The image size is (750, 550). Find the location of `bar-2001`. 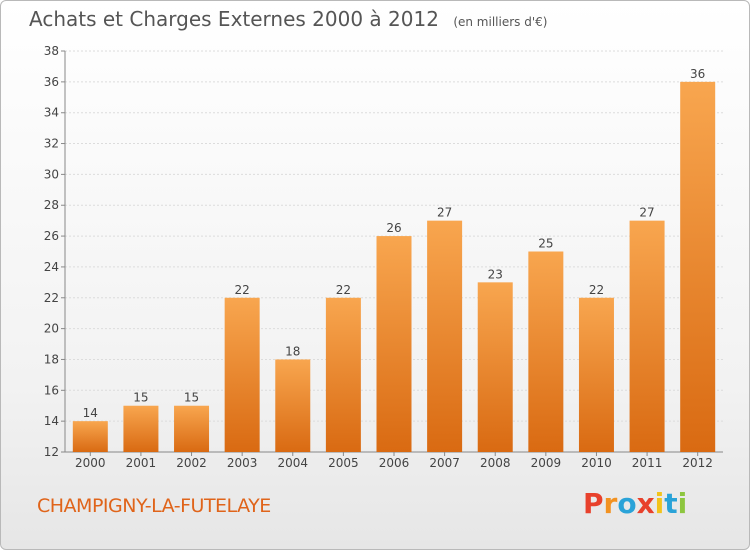

bar-2001 is located at coordinates (141, 428).